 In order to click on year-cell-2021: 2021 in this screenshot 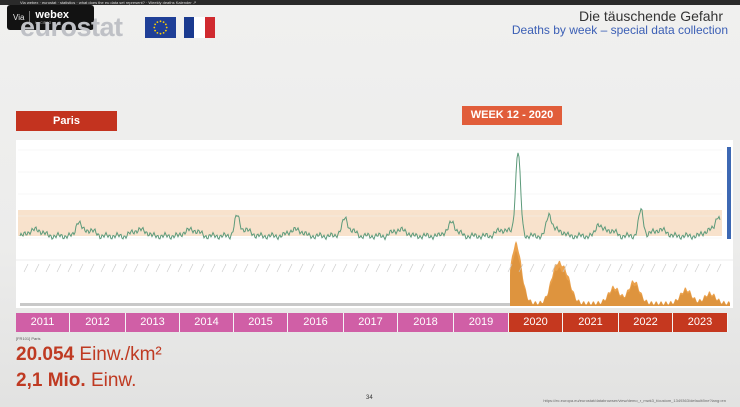, I will do `click(591, 322)`.